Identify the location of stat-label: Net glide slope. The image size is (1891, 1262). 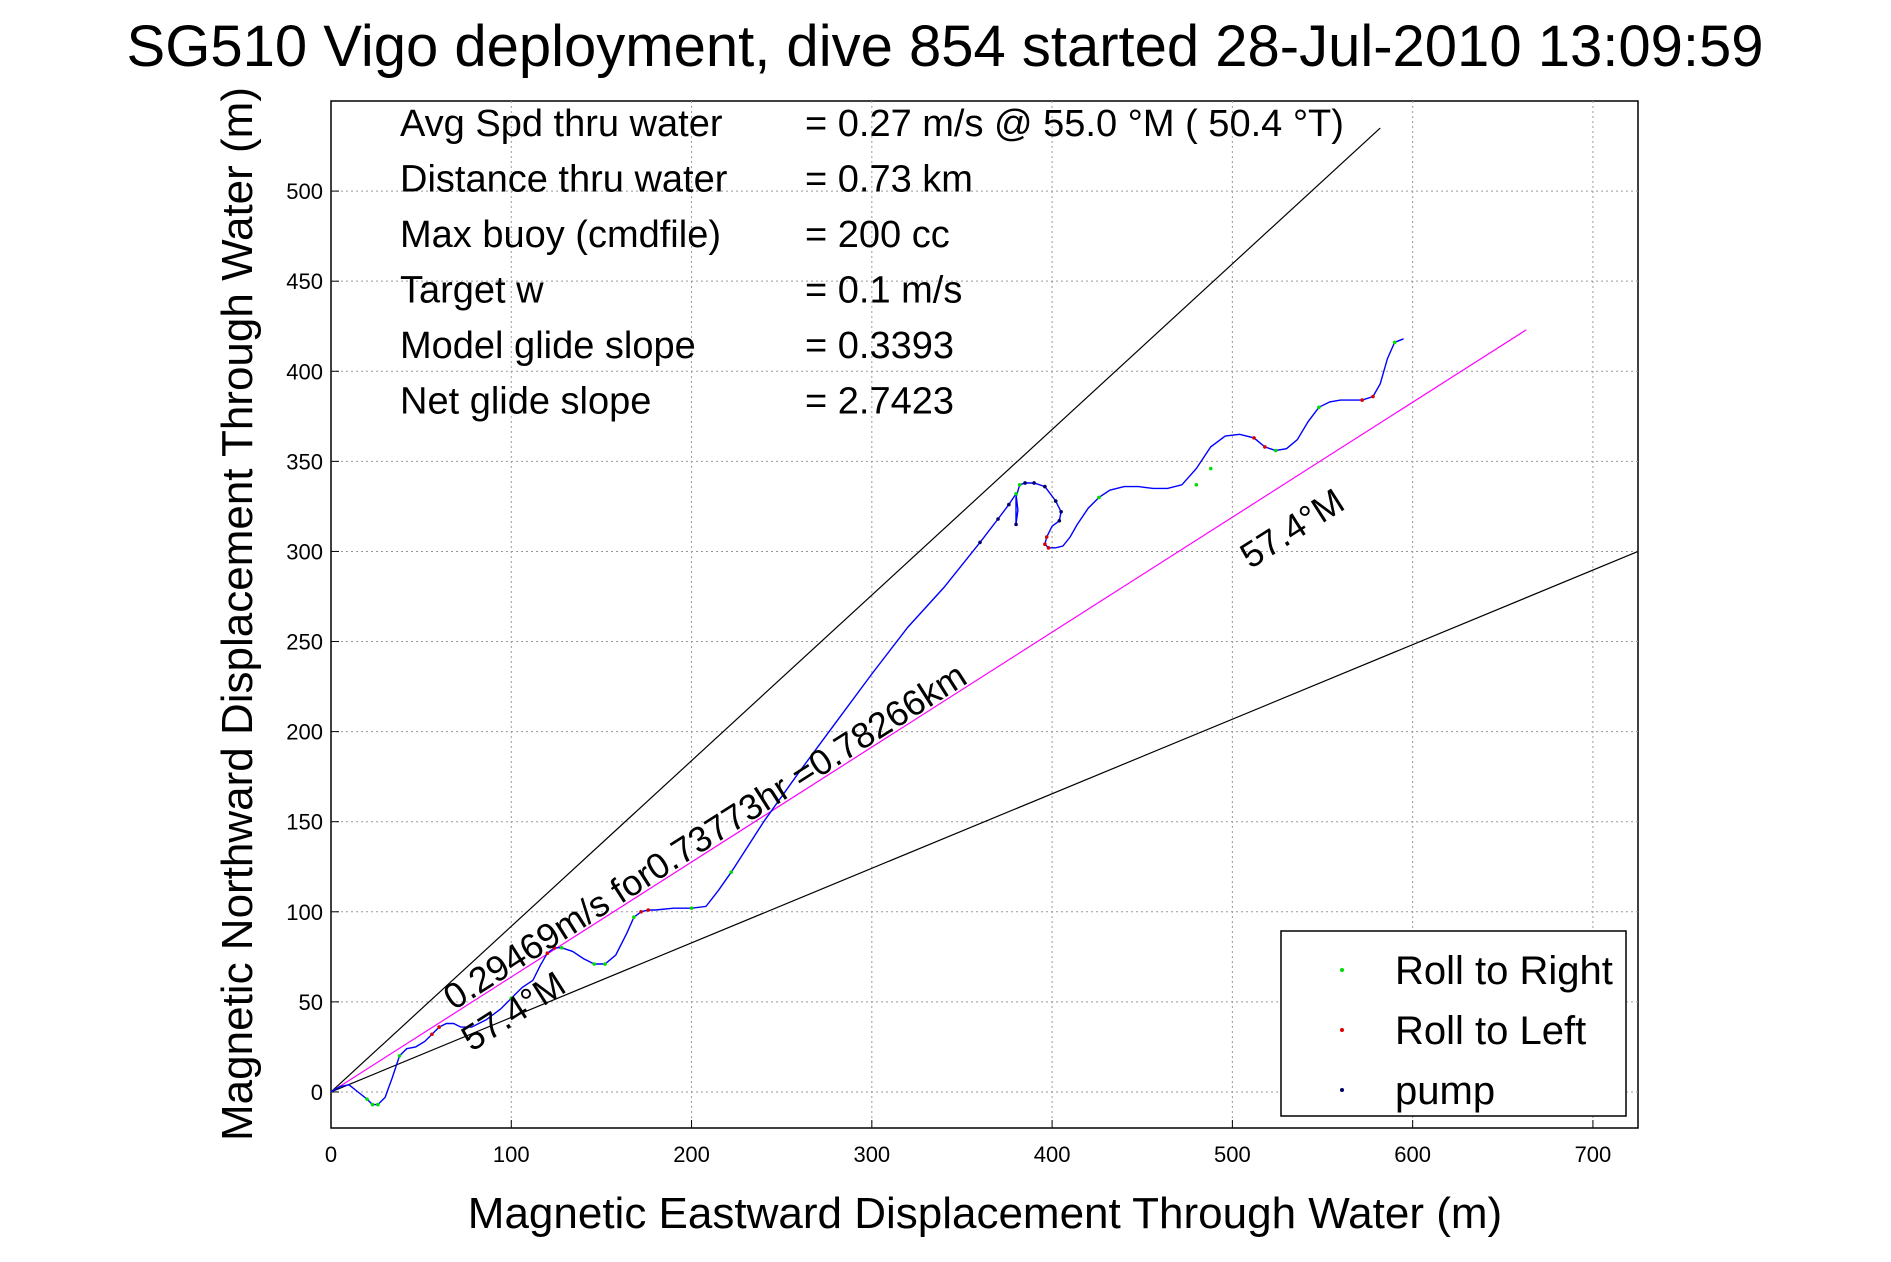
(525, 402).